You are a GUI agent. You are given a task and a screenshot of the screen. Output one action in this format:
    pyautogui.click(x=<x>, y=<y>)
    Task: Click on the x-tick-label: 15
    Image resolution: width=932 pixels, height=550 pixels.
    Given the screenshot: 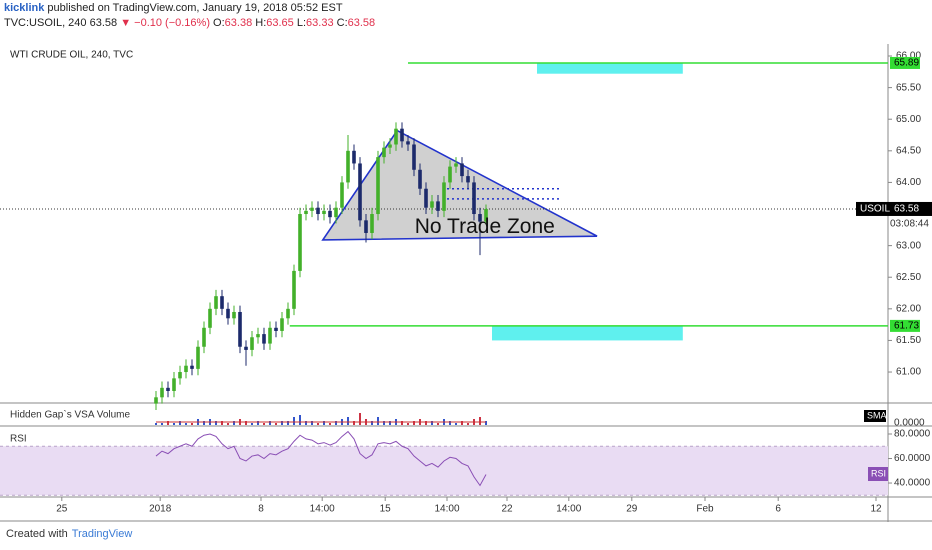 What is the action you would take?
    pyautogui.click(x=386, y=509)
    